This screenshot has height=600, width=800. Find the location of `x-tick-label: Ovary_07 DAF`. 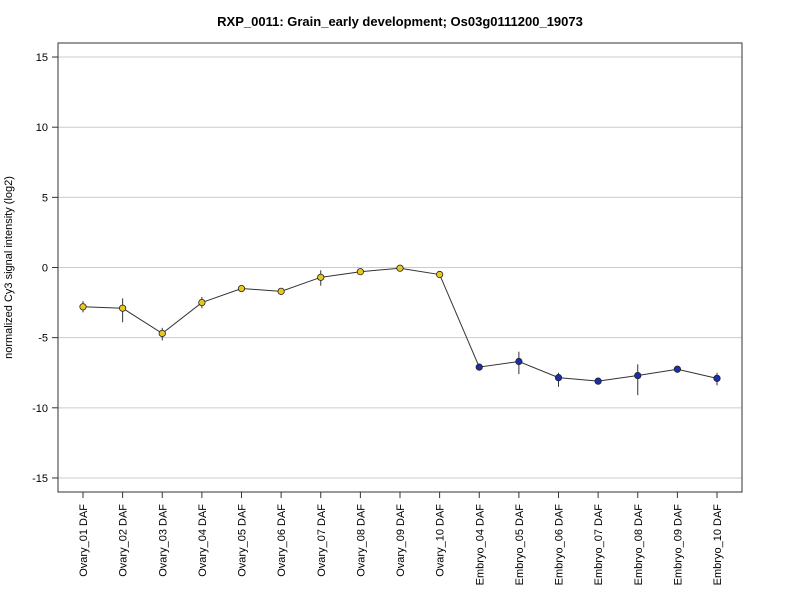

x-tick-label: Ovary_07 DAF is located at coordinates (322, 540).